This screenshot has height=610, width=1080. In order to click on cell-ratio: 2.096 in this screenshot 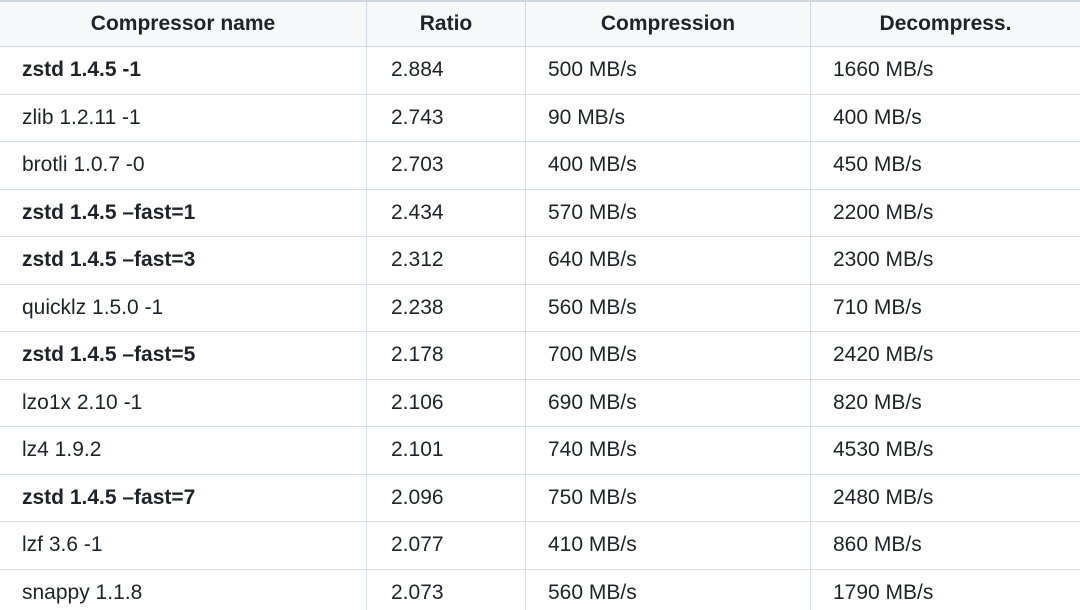, I will do `click(446, 497)`.